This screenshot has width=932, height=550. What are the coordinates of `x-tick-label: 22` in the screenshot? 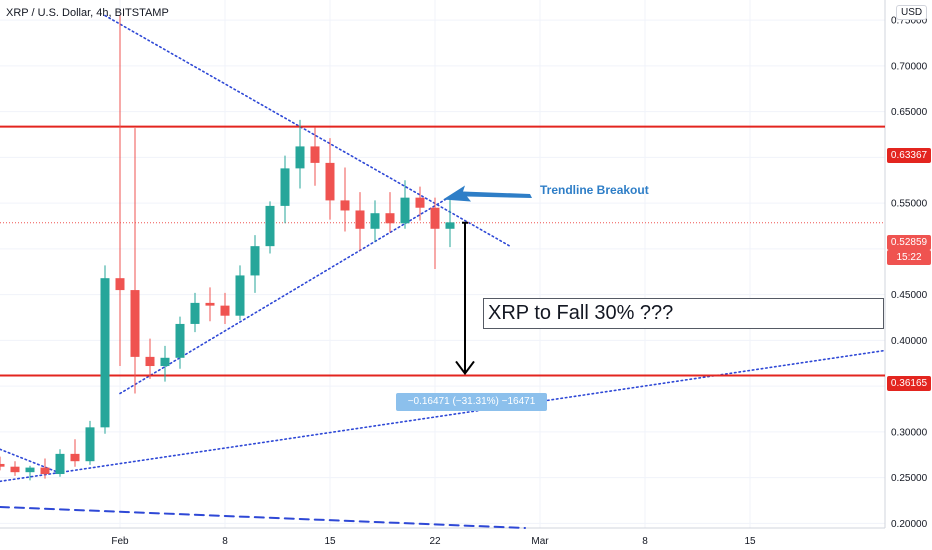 It's located at (435, 541).